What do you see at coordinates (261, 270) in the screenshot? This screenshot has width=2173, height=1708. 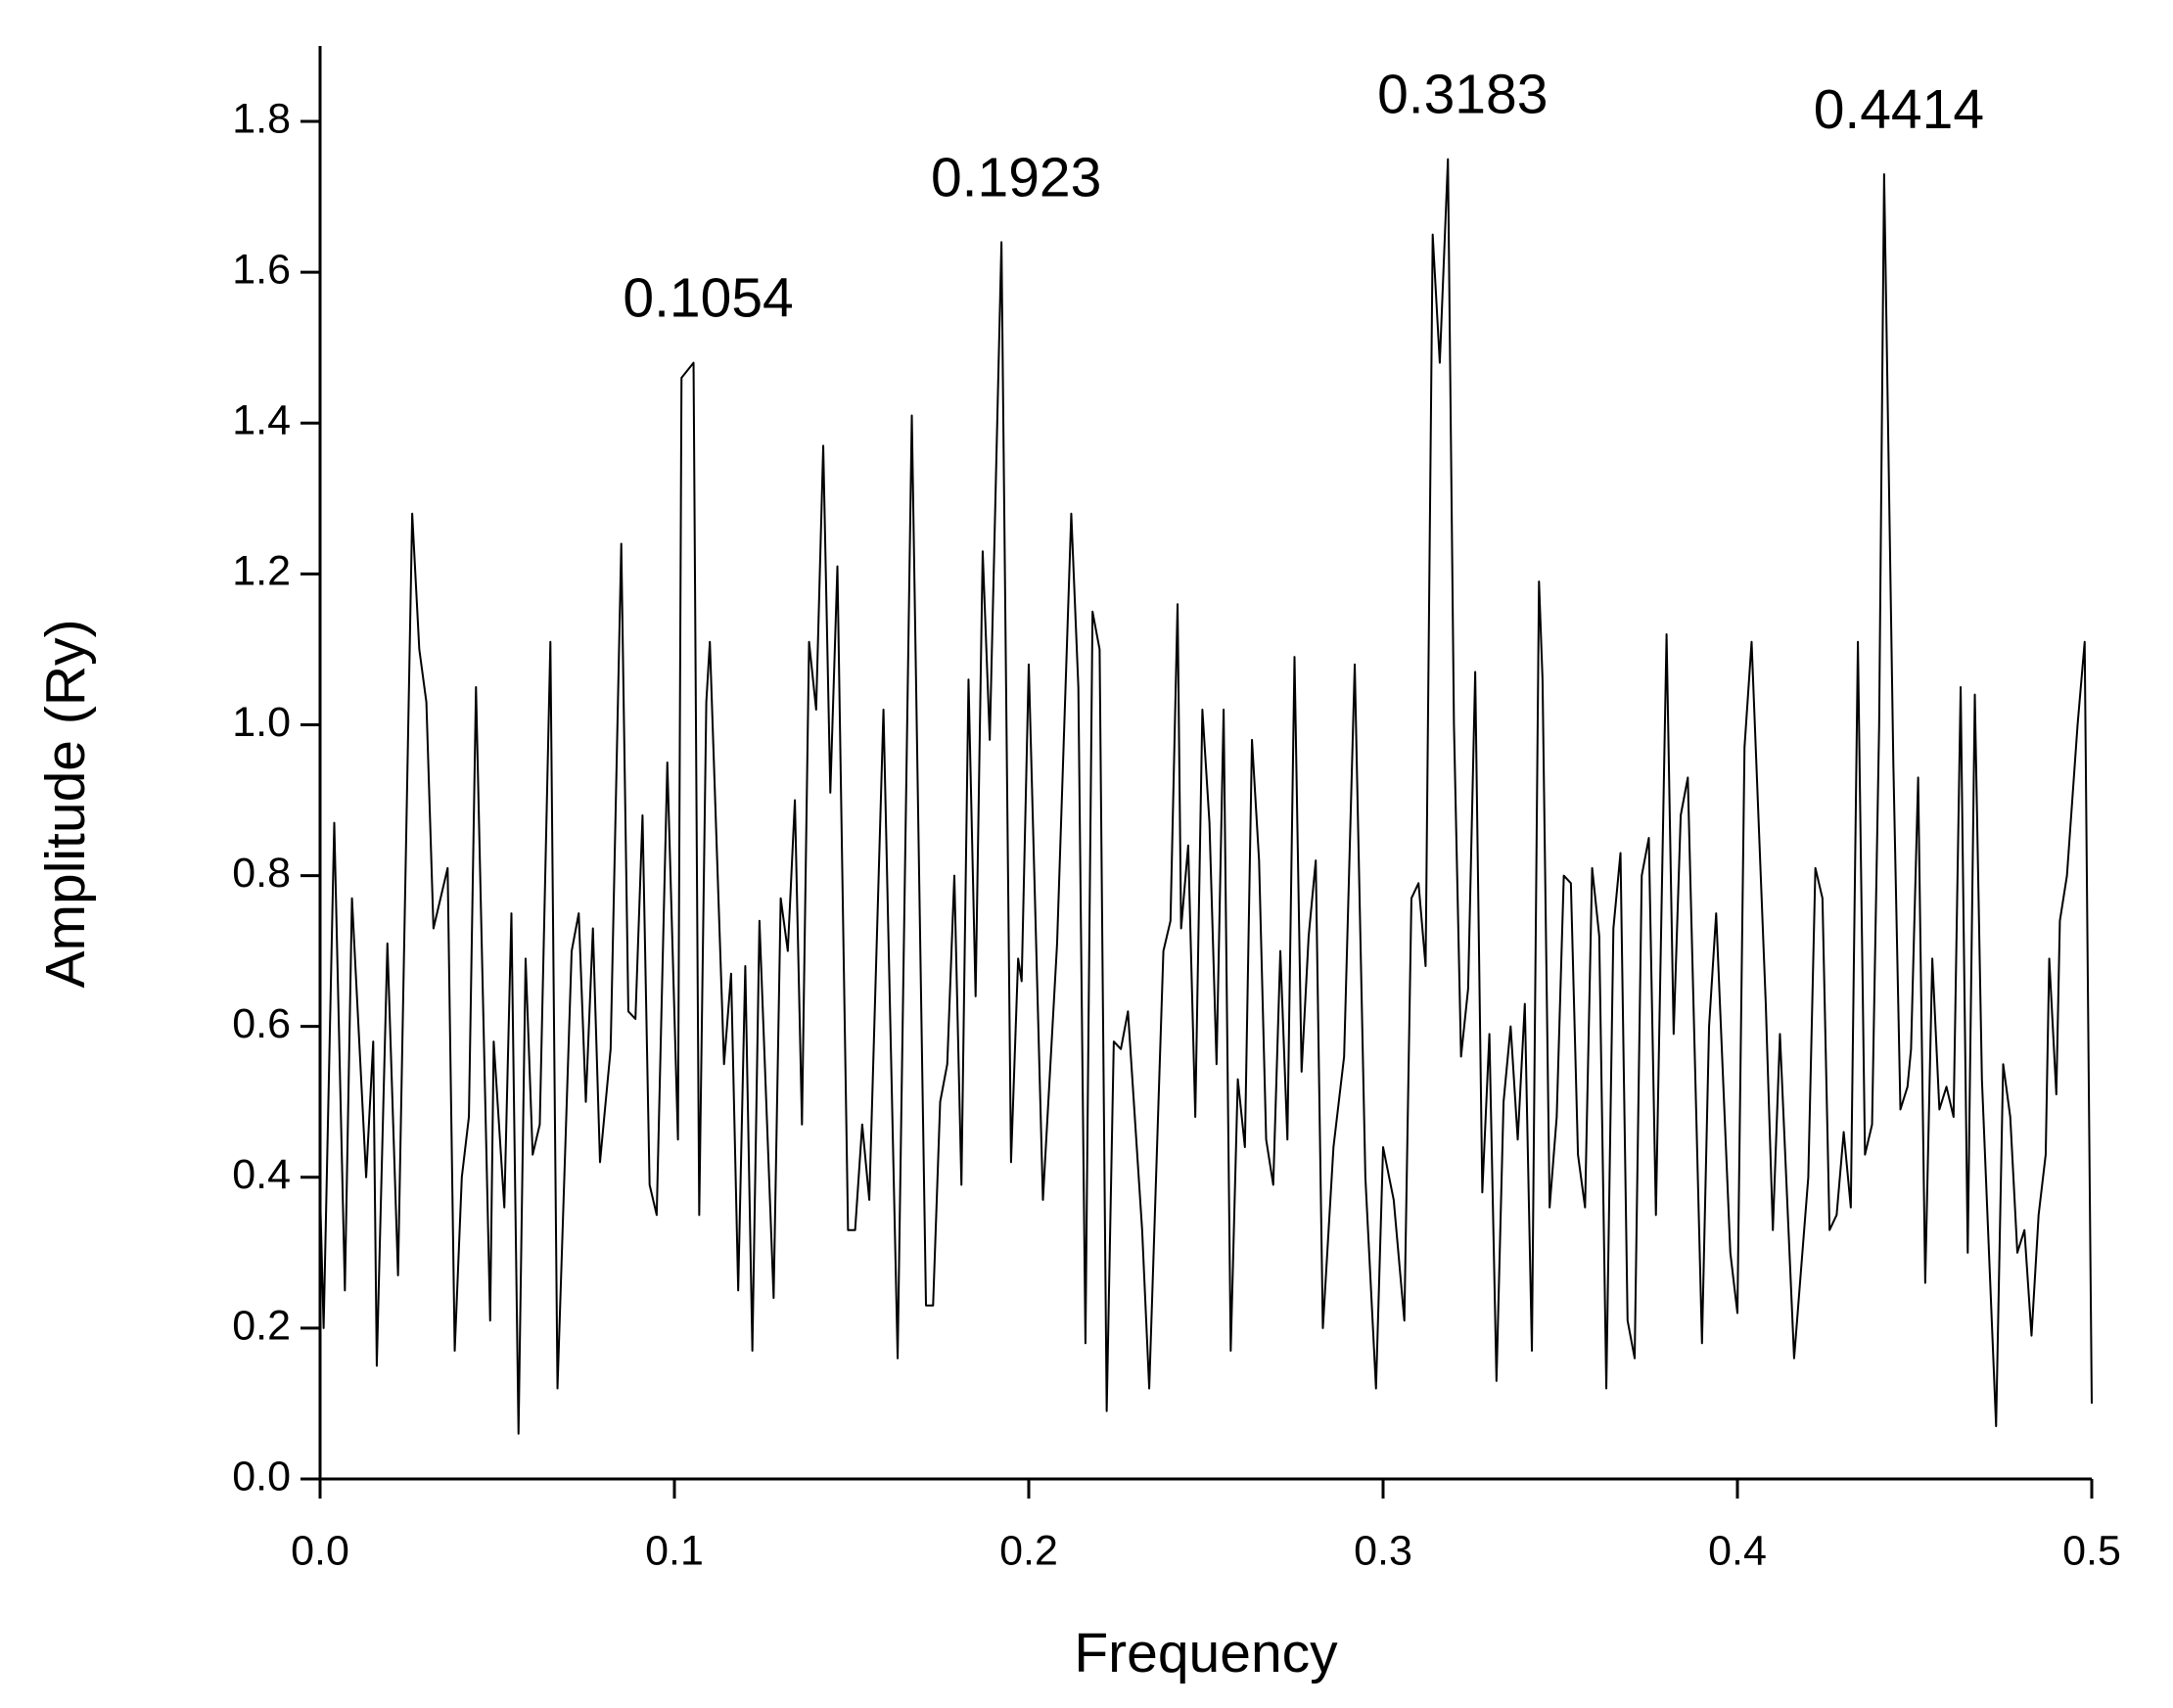 I see `y-tick-label: 1.6` at bounding box center [261, 270].